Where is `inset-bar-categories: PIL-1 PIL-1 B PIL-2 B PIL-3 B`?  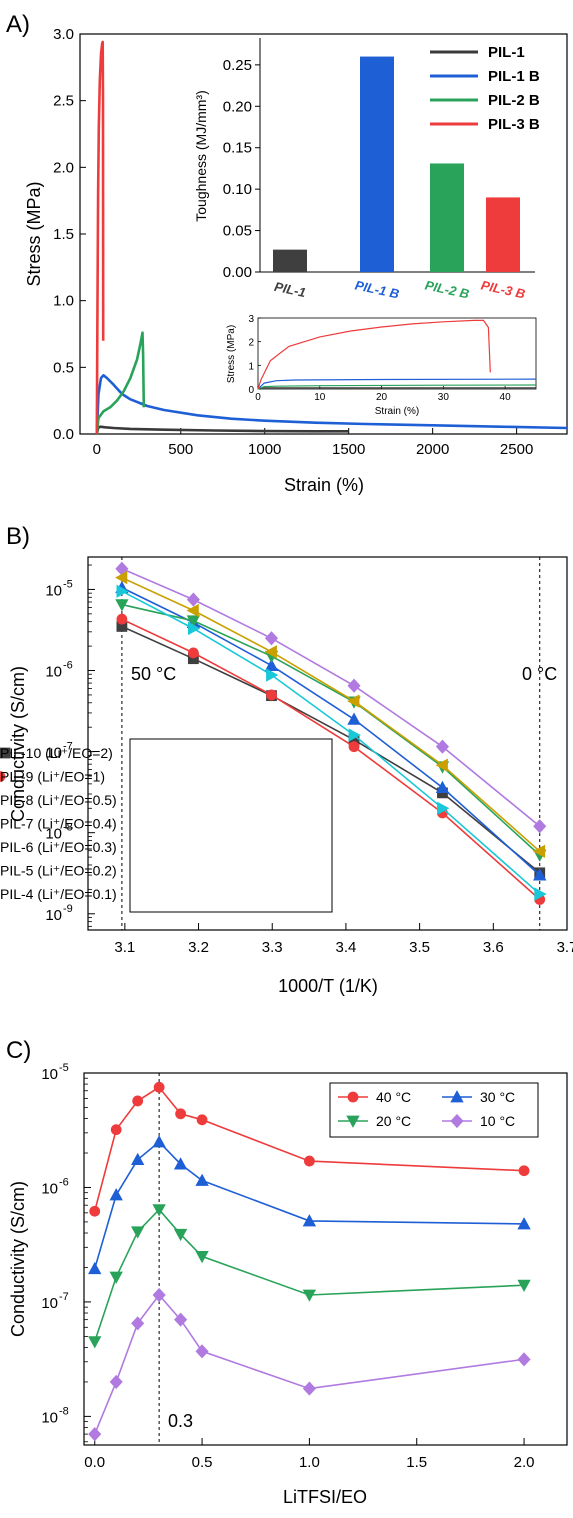
inset-bar-categories: PIL-1 PIL-1 B PIL-2 B PIL-3 B is located at coordinates (400, 290).